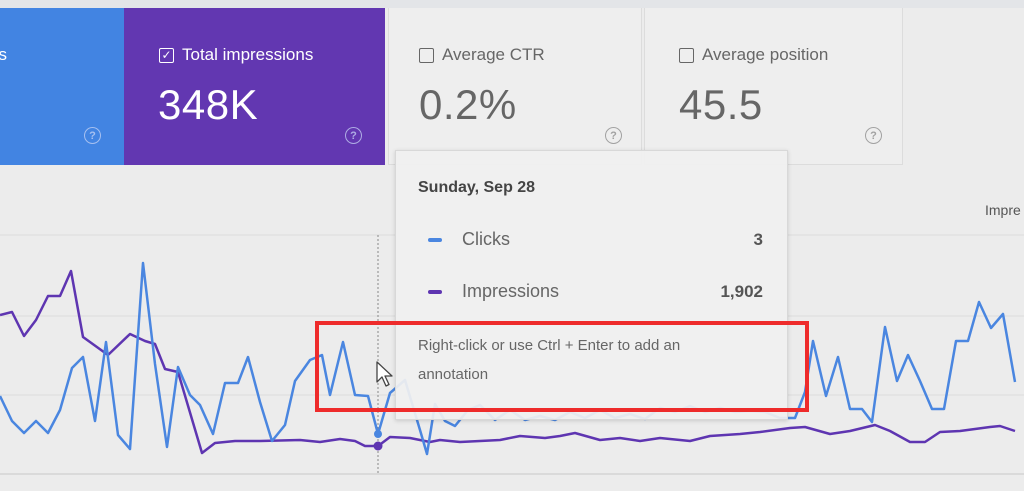 Image resolution: width=1024 pixels, height=491 pixels. Describe the element at coordinates (482, 55) in the screenshot. I see `card-label: Average CTR` at that location.